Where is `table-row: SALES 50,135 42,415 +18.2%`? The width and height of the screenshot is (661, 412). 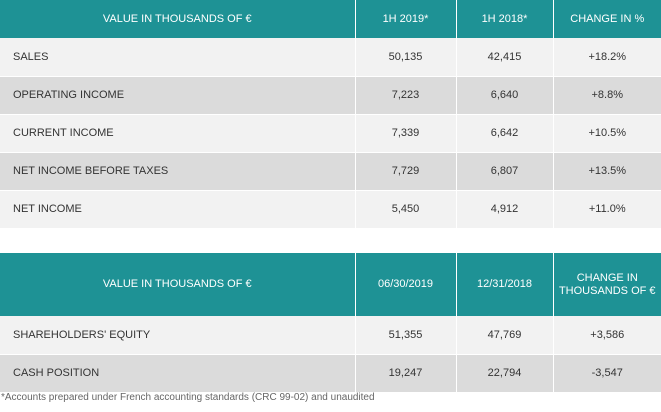 table-row: SALES 50,135 42,415 +18.2% is located at coordinates (330, 57).